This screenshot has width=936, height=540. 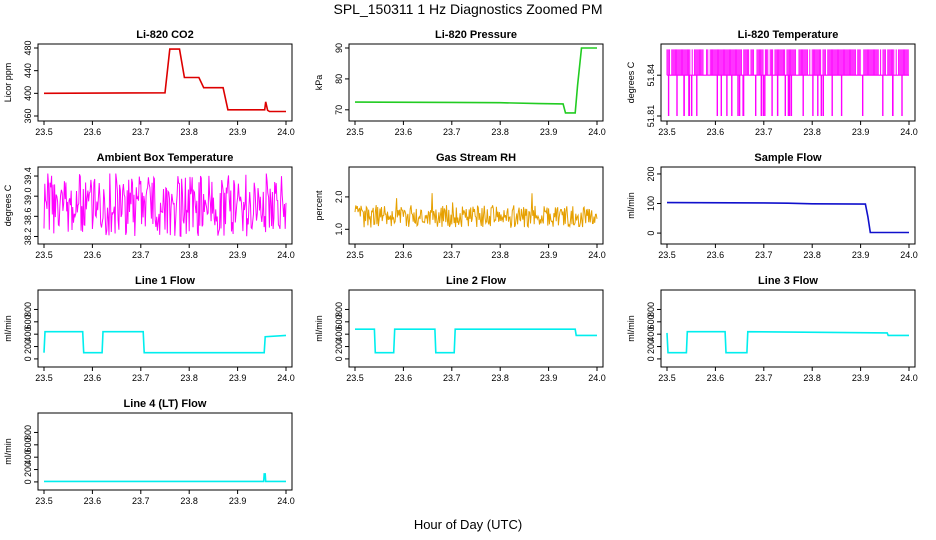 What do you see at coordinates (339, 197) in the screenshot?
I see `y-tick-label: 2.0` at bounding box center [339, 197].